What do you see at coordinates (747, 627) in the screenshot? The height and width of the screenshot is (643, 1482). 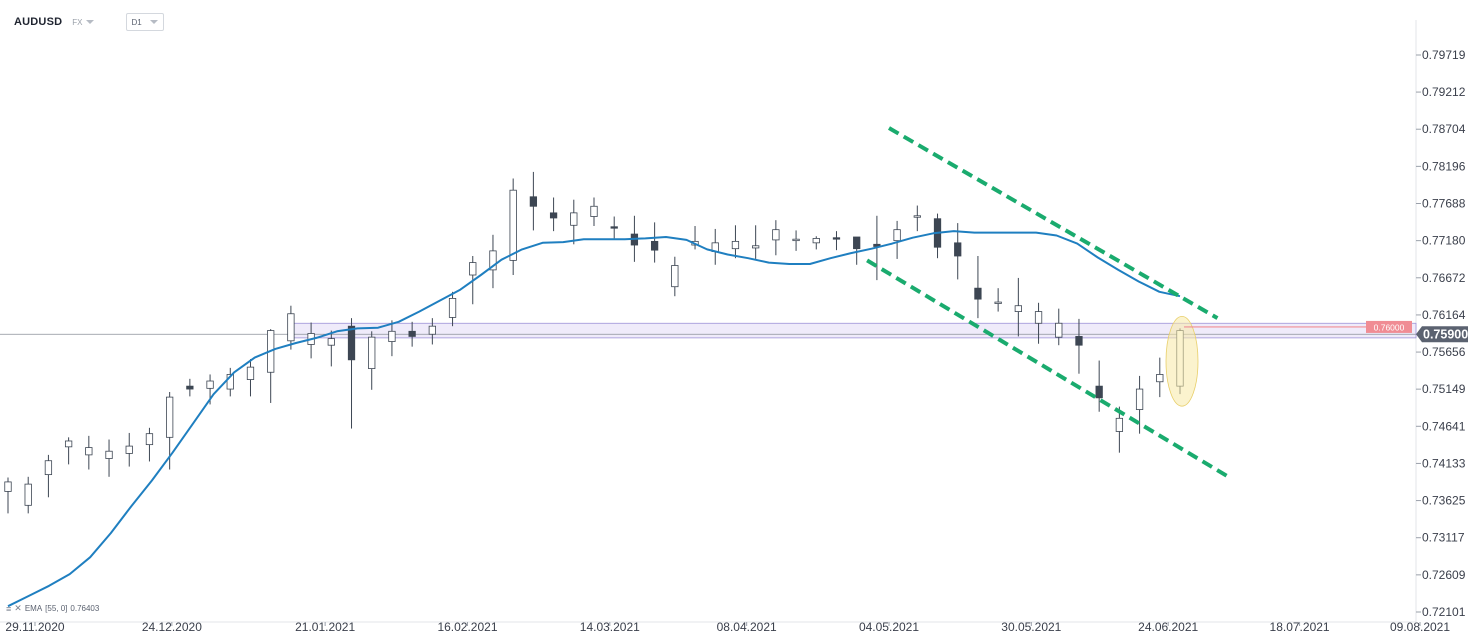 I see `date-tick-label: 08.04.2021` at bounding box center [747, 627].